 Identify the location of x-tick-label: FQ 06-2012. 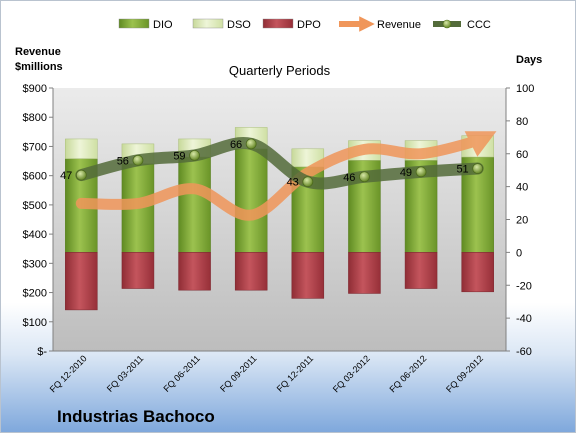
(407, 373).